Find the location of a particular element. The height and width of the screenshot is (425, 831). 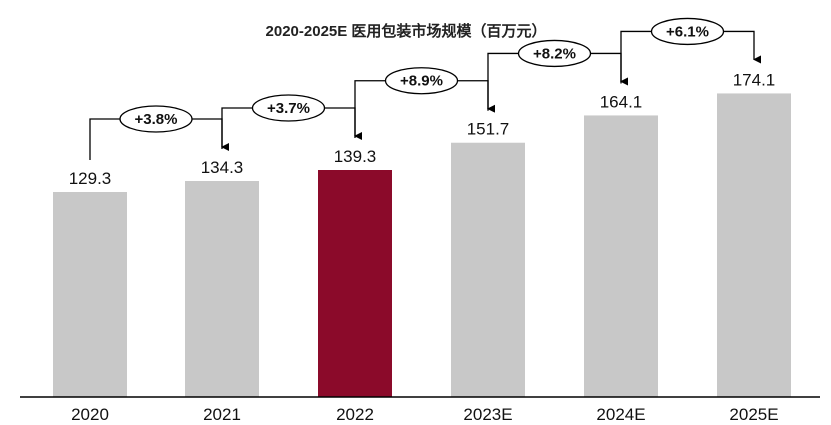

growth-label-1: +3.8% is located at coordinates (156, 119).